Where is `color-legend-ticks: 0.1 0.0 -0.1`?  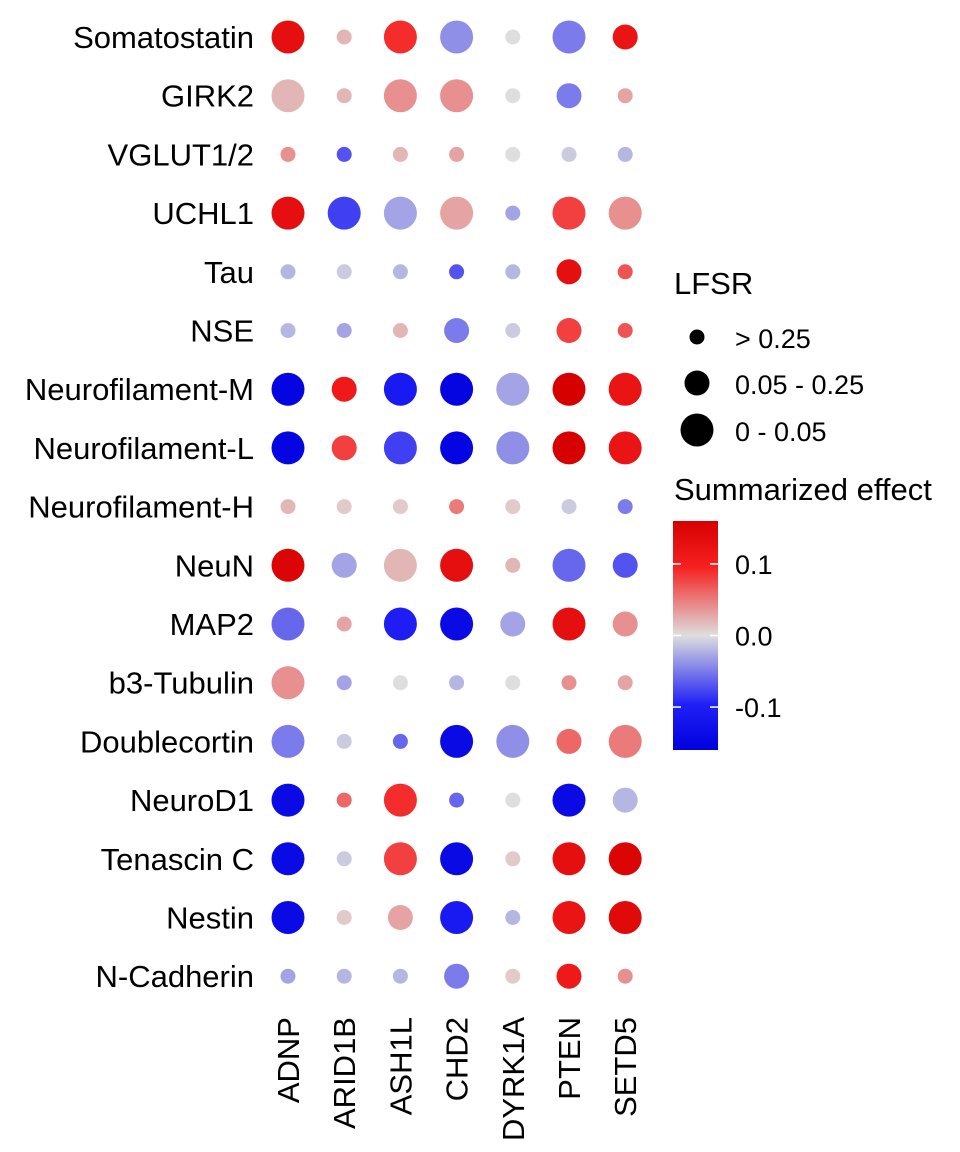 color-legend-ticks: 0.1 0.0 -0.1 is located at coordinates (727, 636).